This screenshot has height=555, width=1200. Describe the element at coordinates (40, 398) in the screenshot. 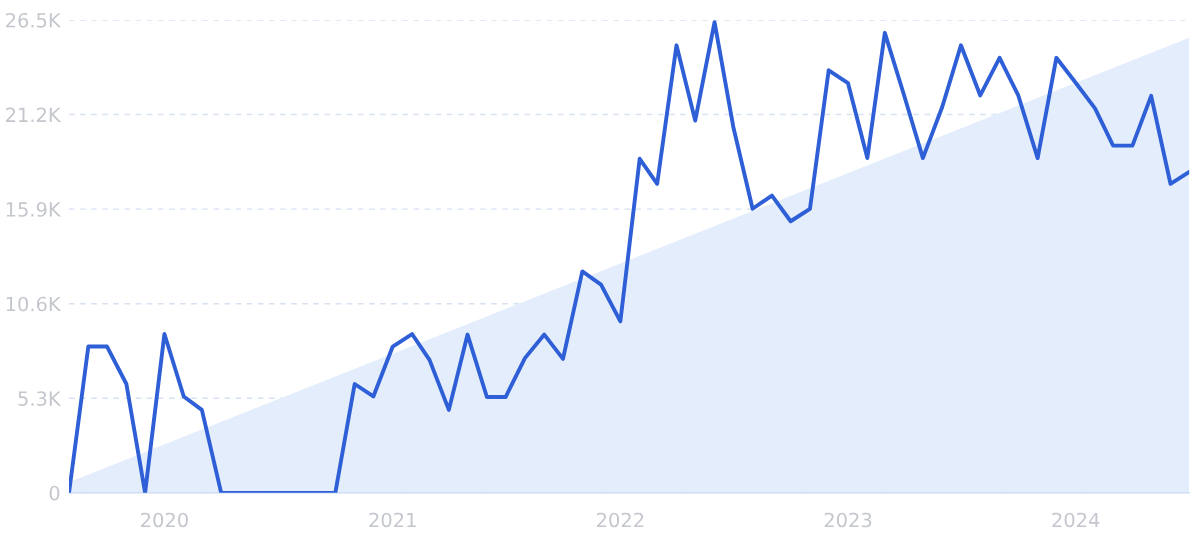

I see `y-tick-label: 5.3K` at that location.